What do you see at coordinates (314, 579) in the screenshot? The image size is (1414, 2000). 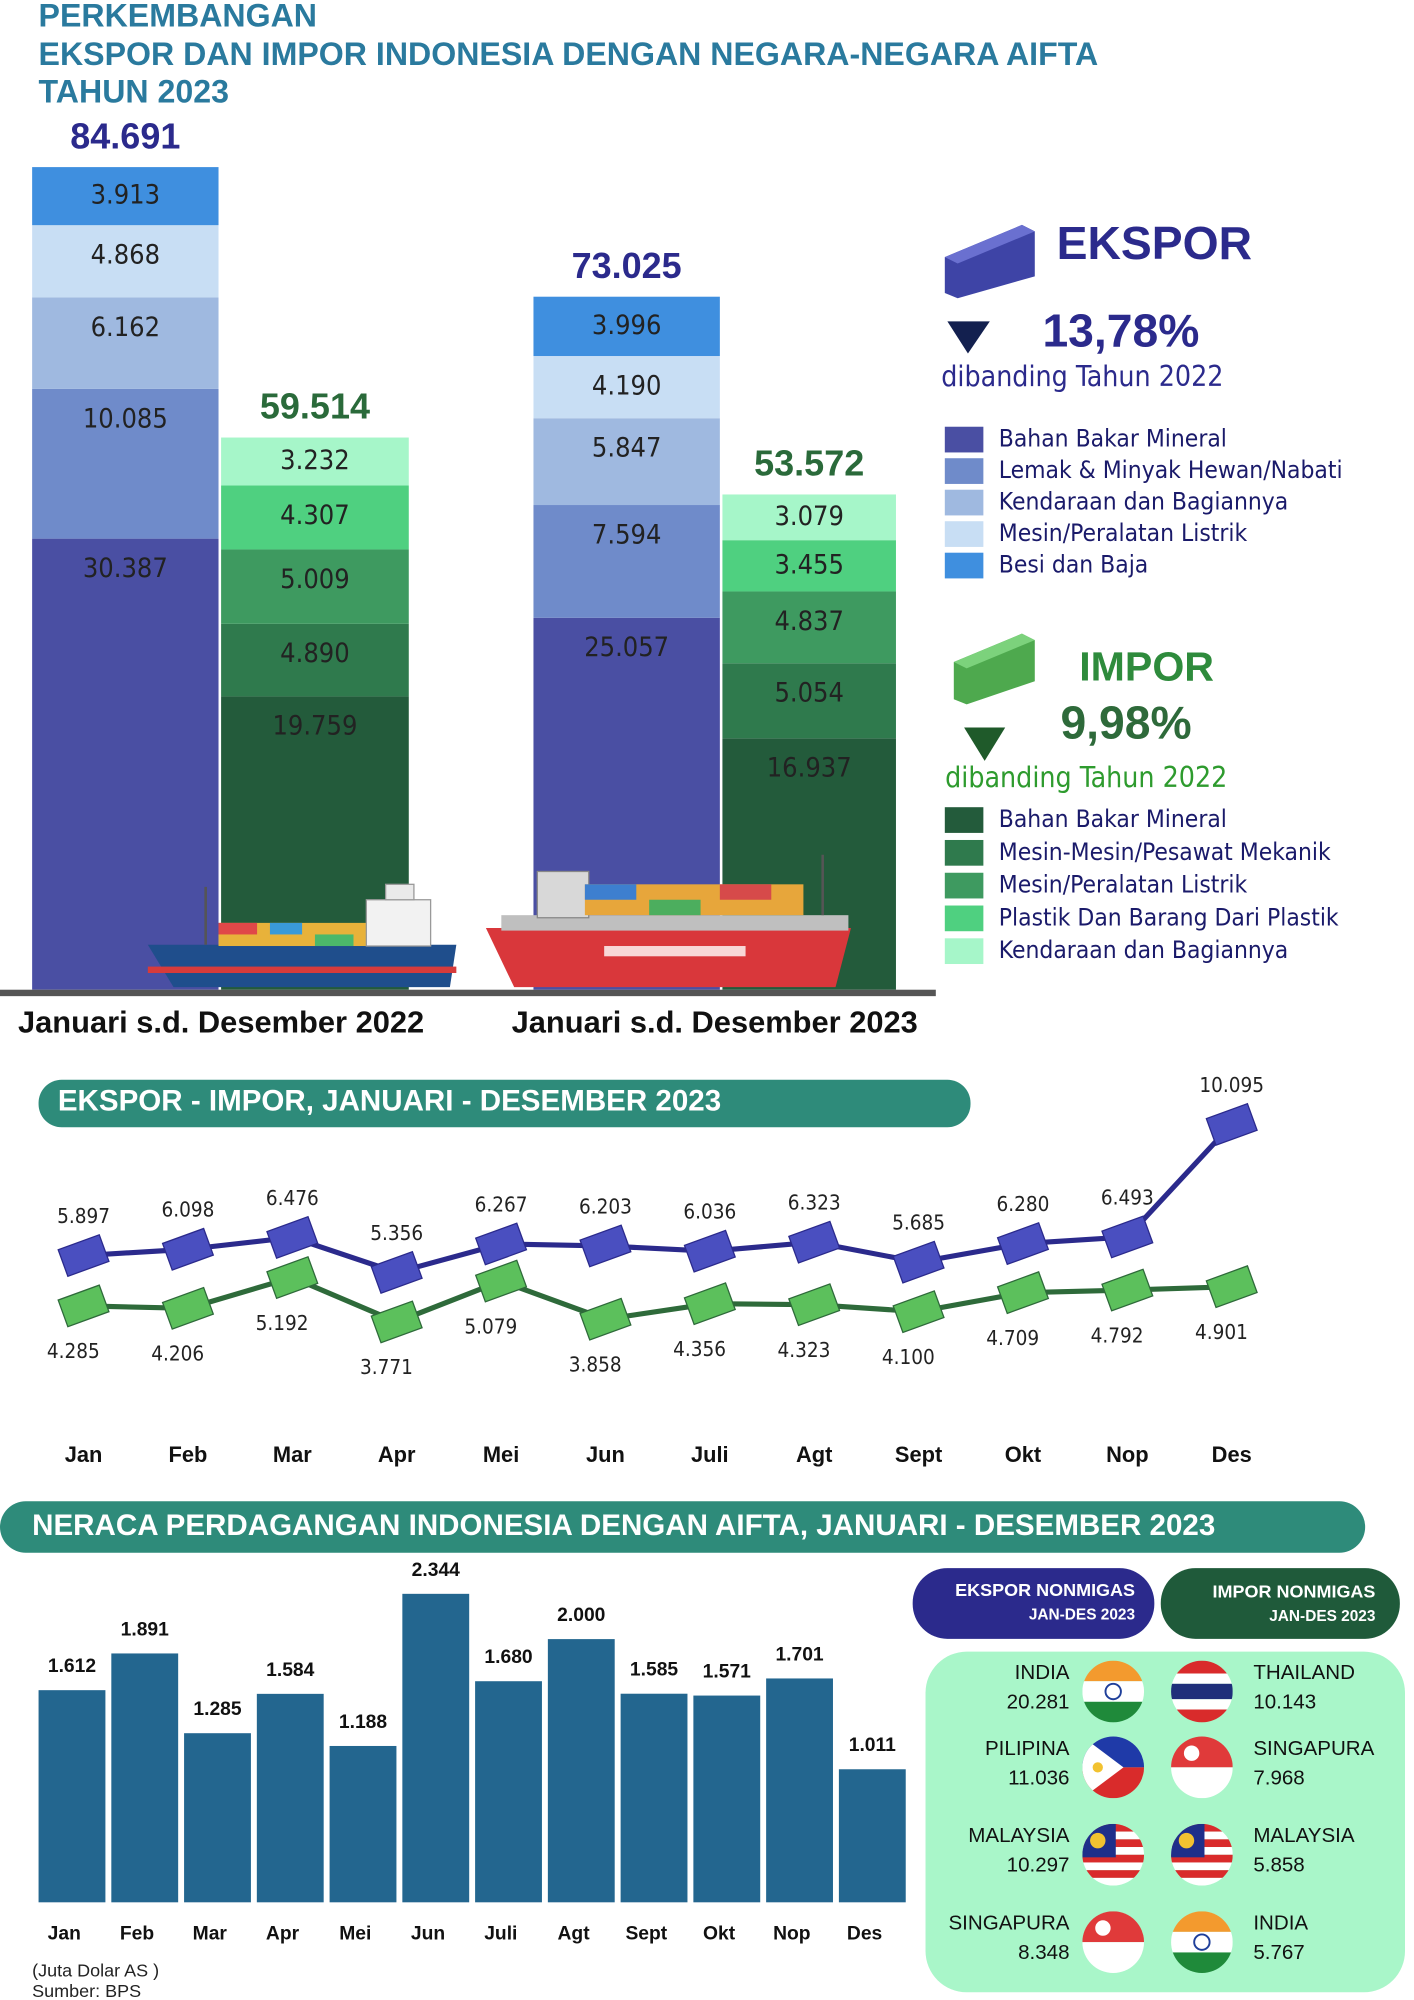 I see `segment-label: 5.009` at bounding box center [314, 579].